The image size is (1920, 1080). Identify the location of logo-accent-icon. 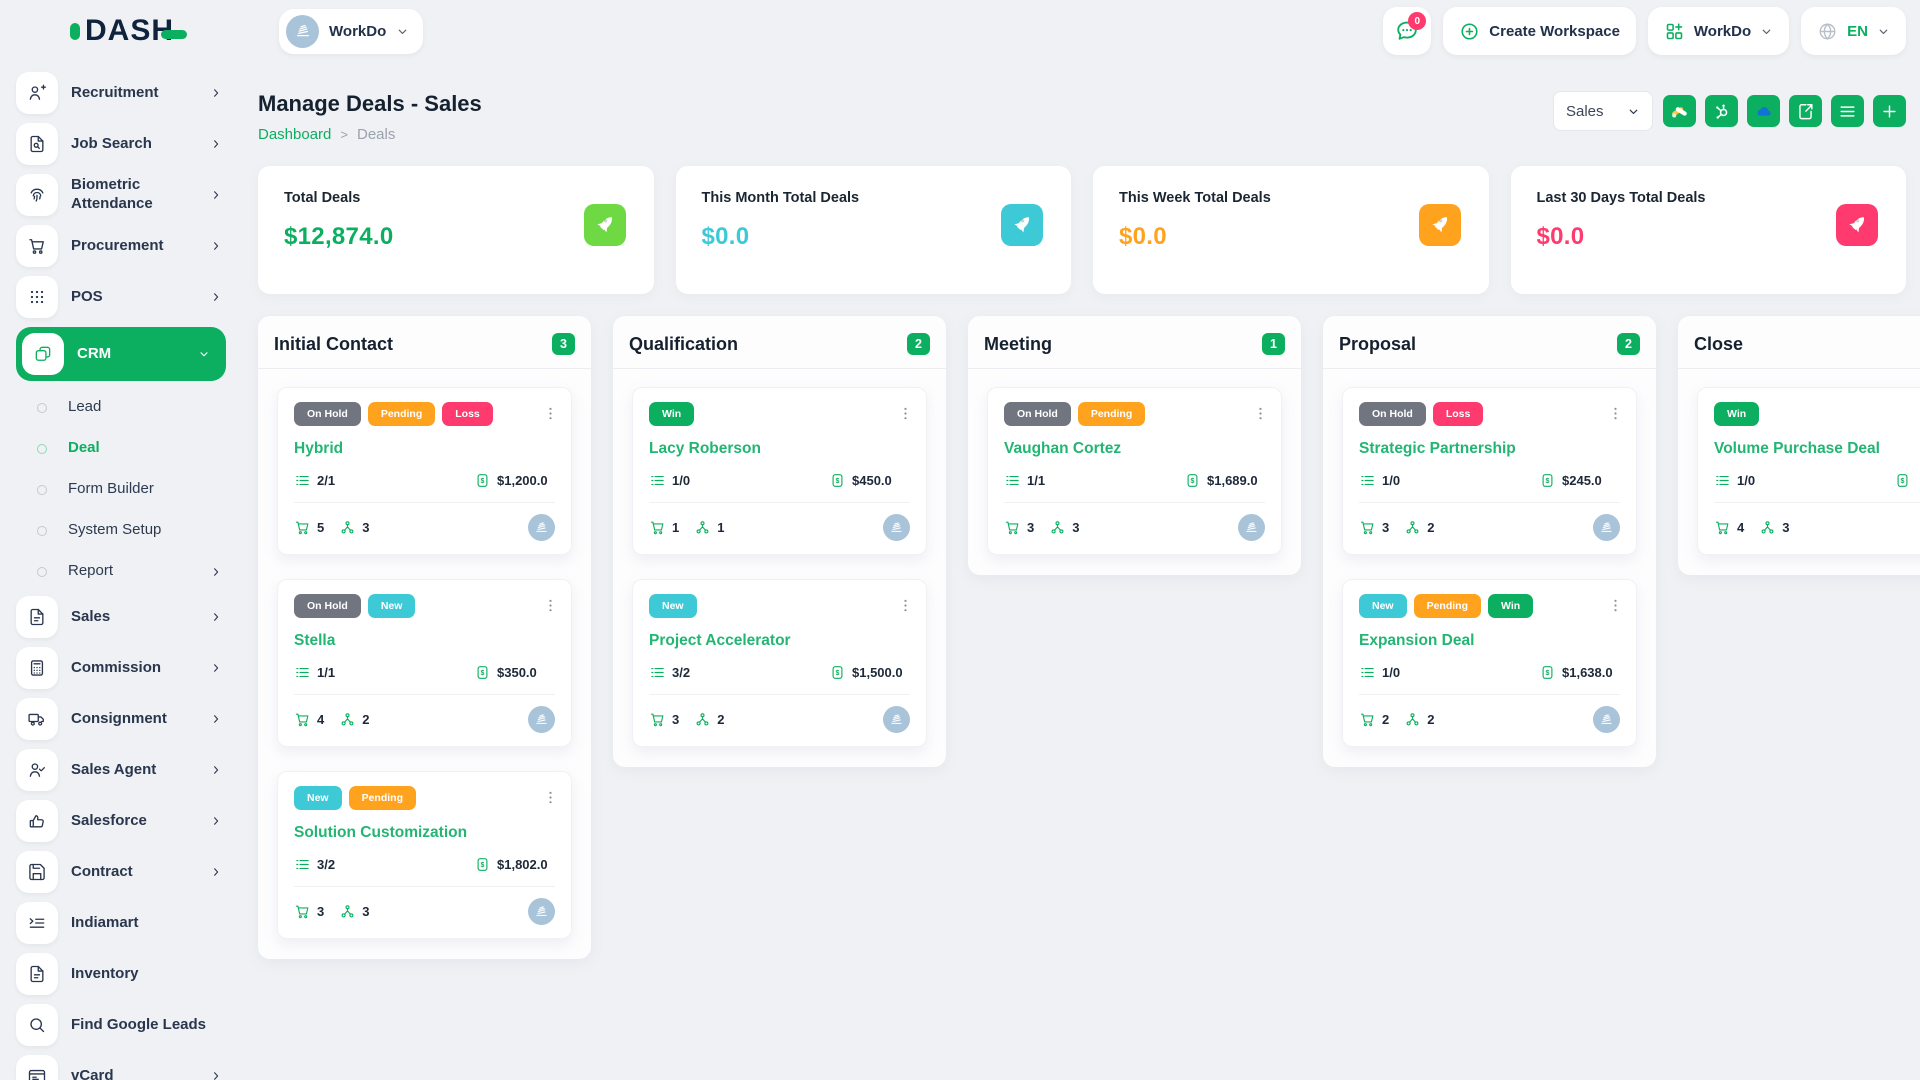
(75, 31).